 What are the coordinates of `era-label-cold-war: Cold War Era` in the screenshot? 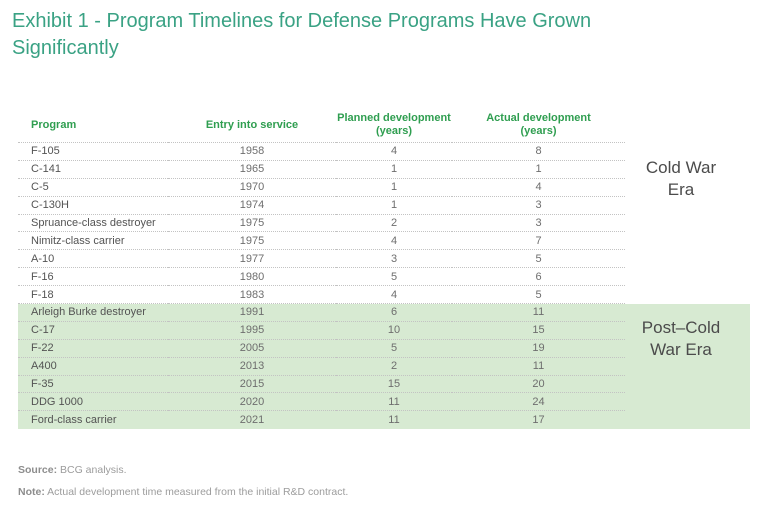 It's located at (681, 178).